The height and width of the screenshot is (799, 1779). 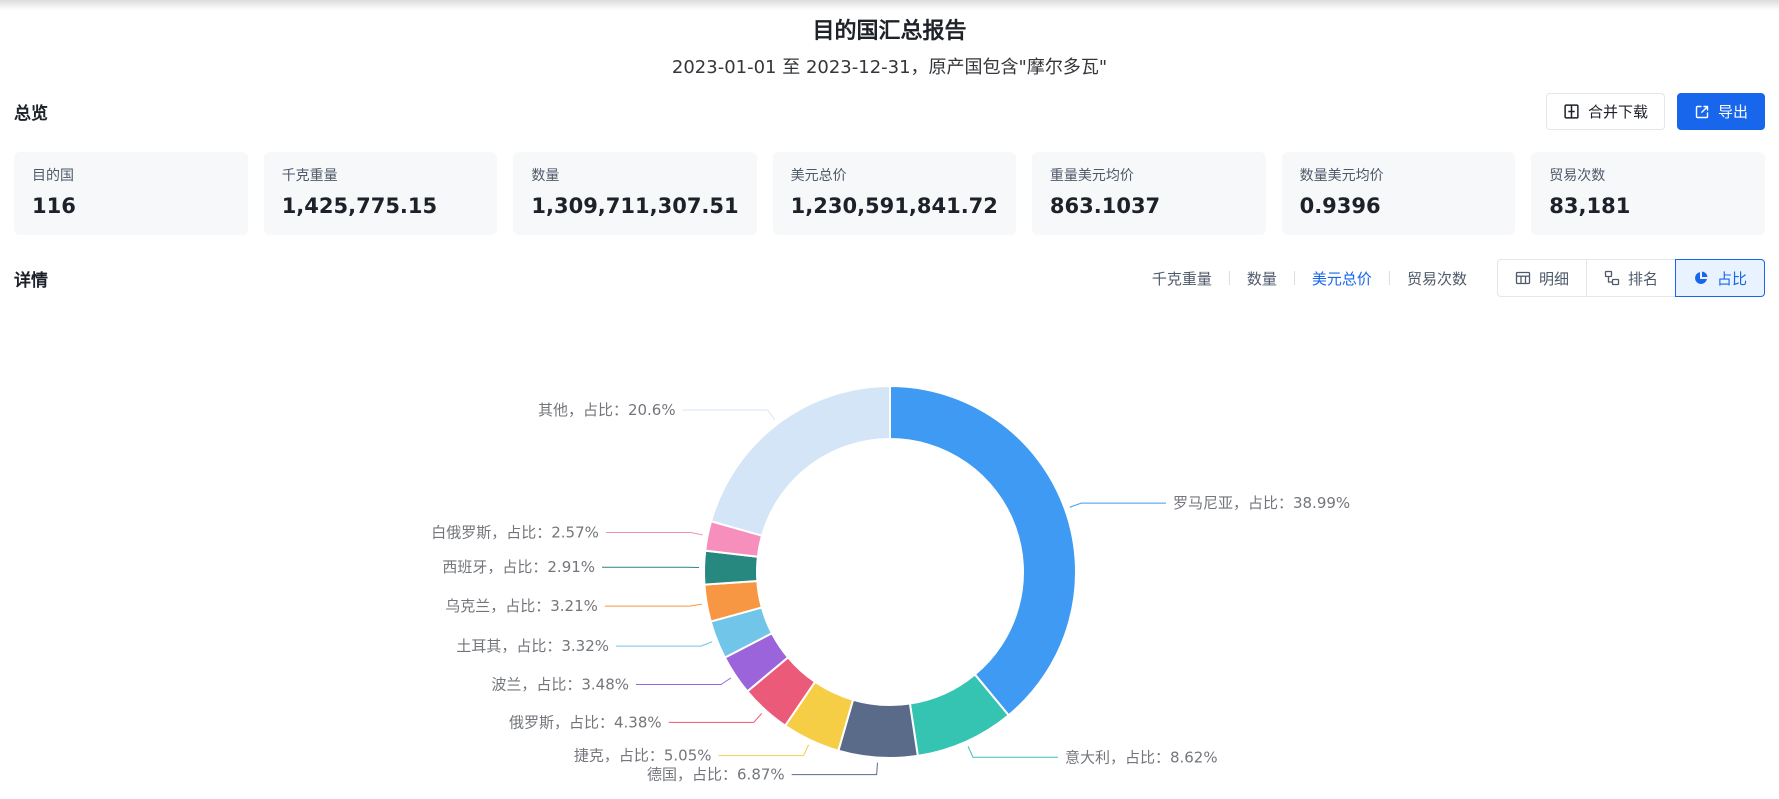 I want to click on slice-label: 乌克兰，占比：3.21%, so click(x=521, y=606).